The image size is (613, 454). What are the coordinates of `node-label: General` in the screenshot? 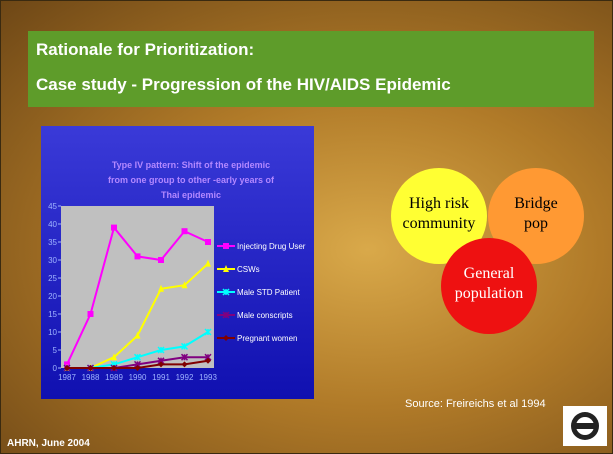 It's located at (489, 273).